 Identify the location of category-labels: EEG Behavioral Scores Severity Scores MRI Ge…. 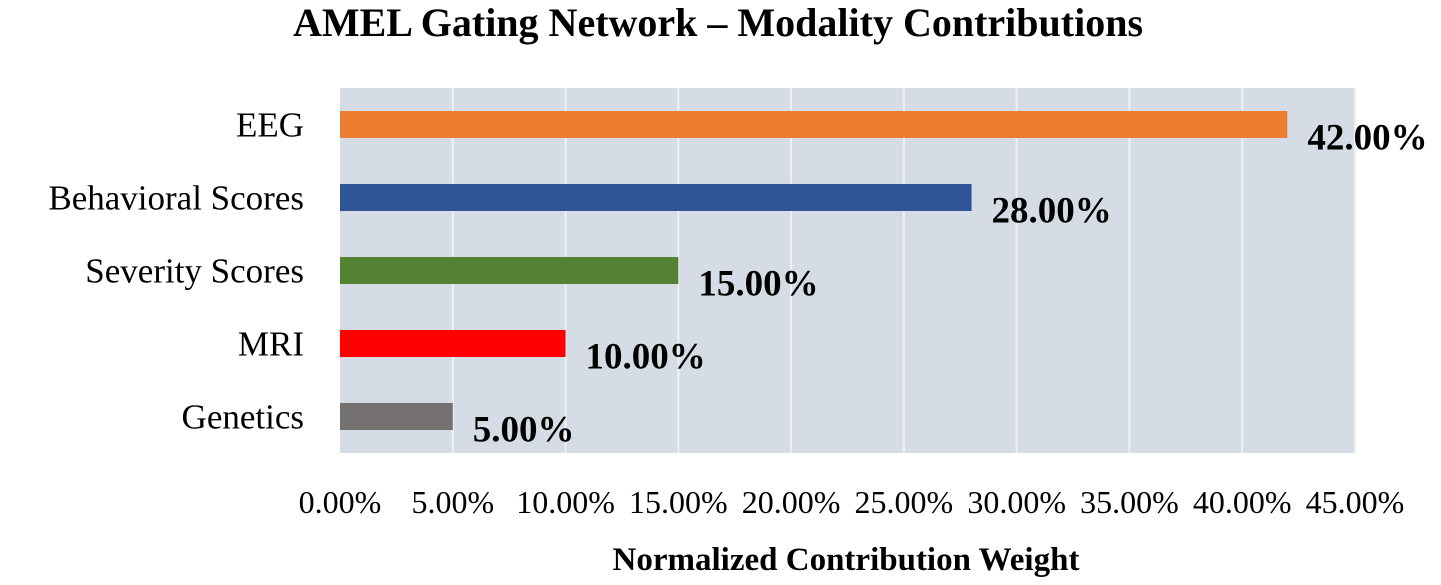
(176, 271).